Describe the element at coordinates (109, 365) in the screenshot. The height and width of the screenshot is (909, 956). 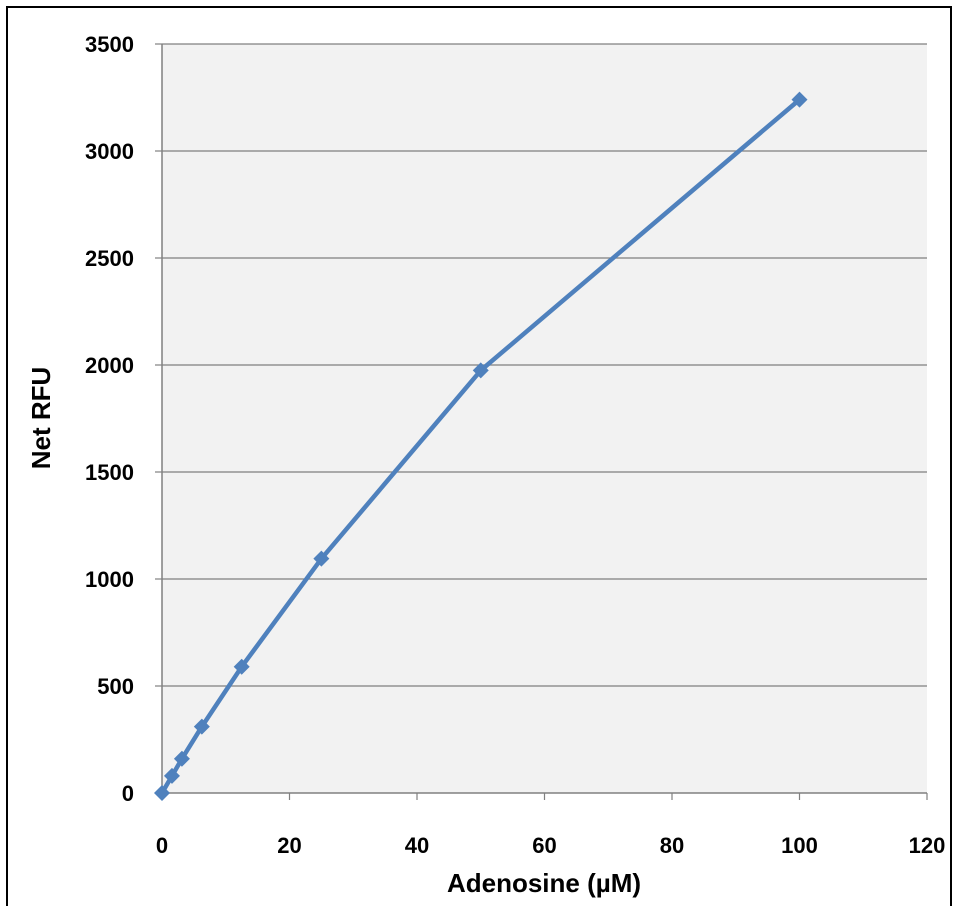
I see `y-tick-label: 2000` at that location.